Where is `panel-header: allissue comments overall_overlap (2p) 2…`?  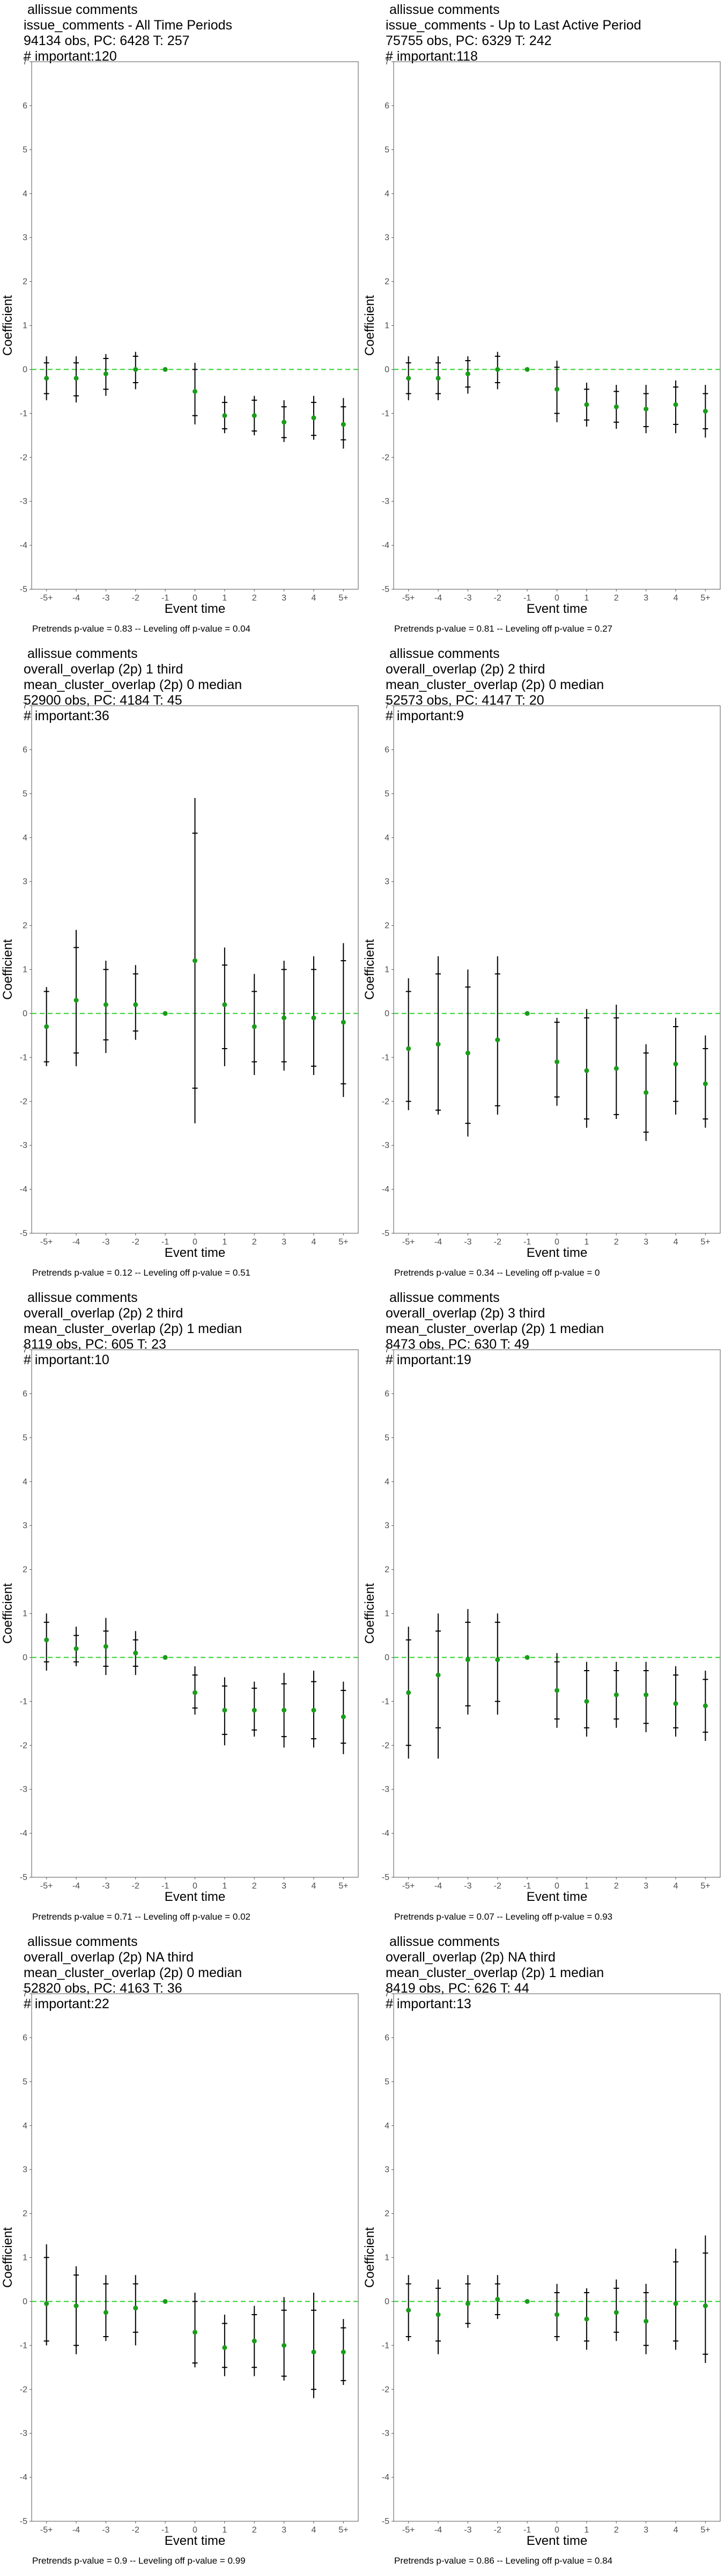 panel-header: allissue comments overall_overlap (2p) 2… is located at coordinates (495, 685).